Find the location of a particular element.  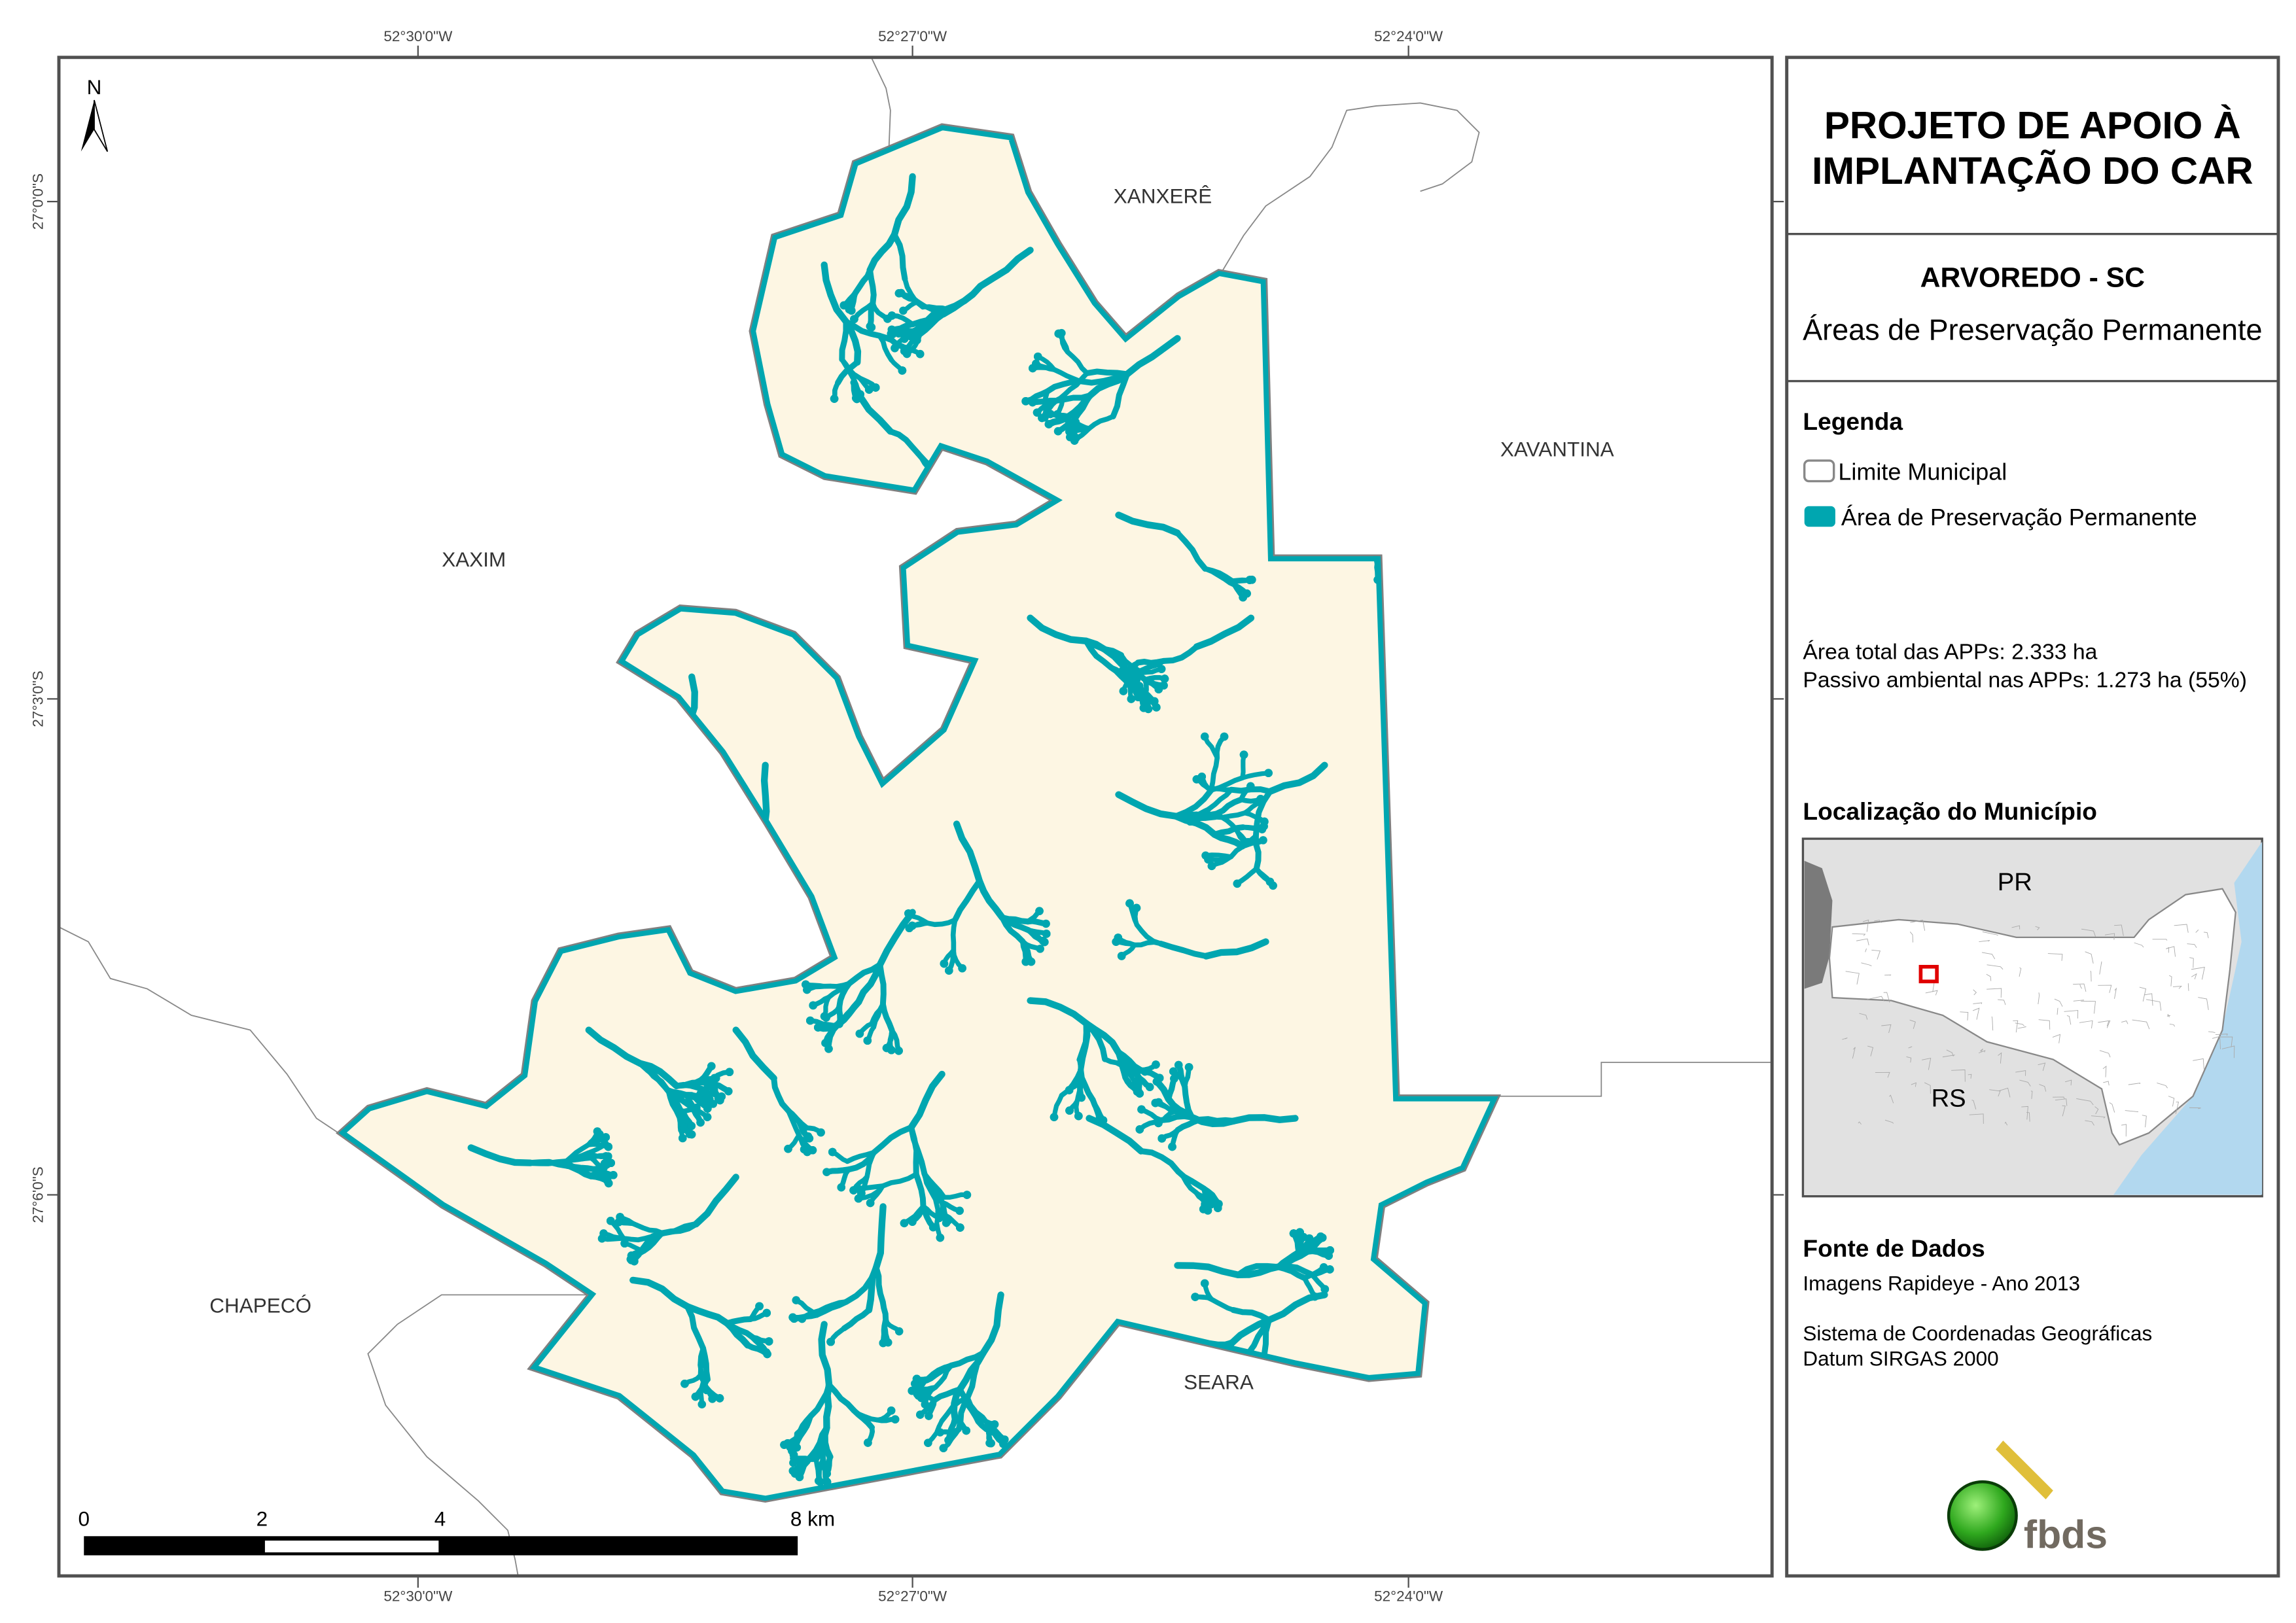

legend-swatch-boundary is located at coordinates (1819, 471).